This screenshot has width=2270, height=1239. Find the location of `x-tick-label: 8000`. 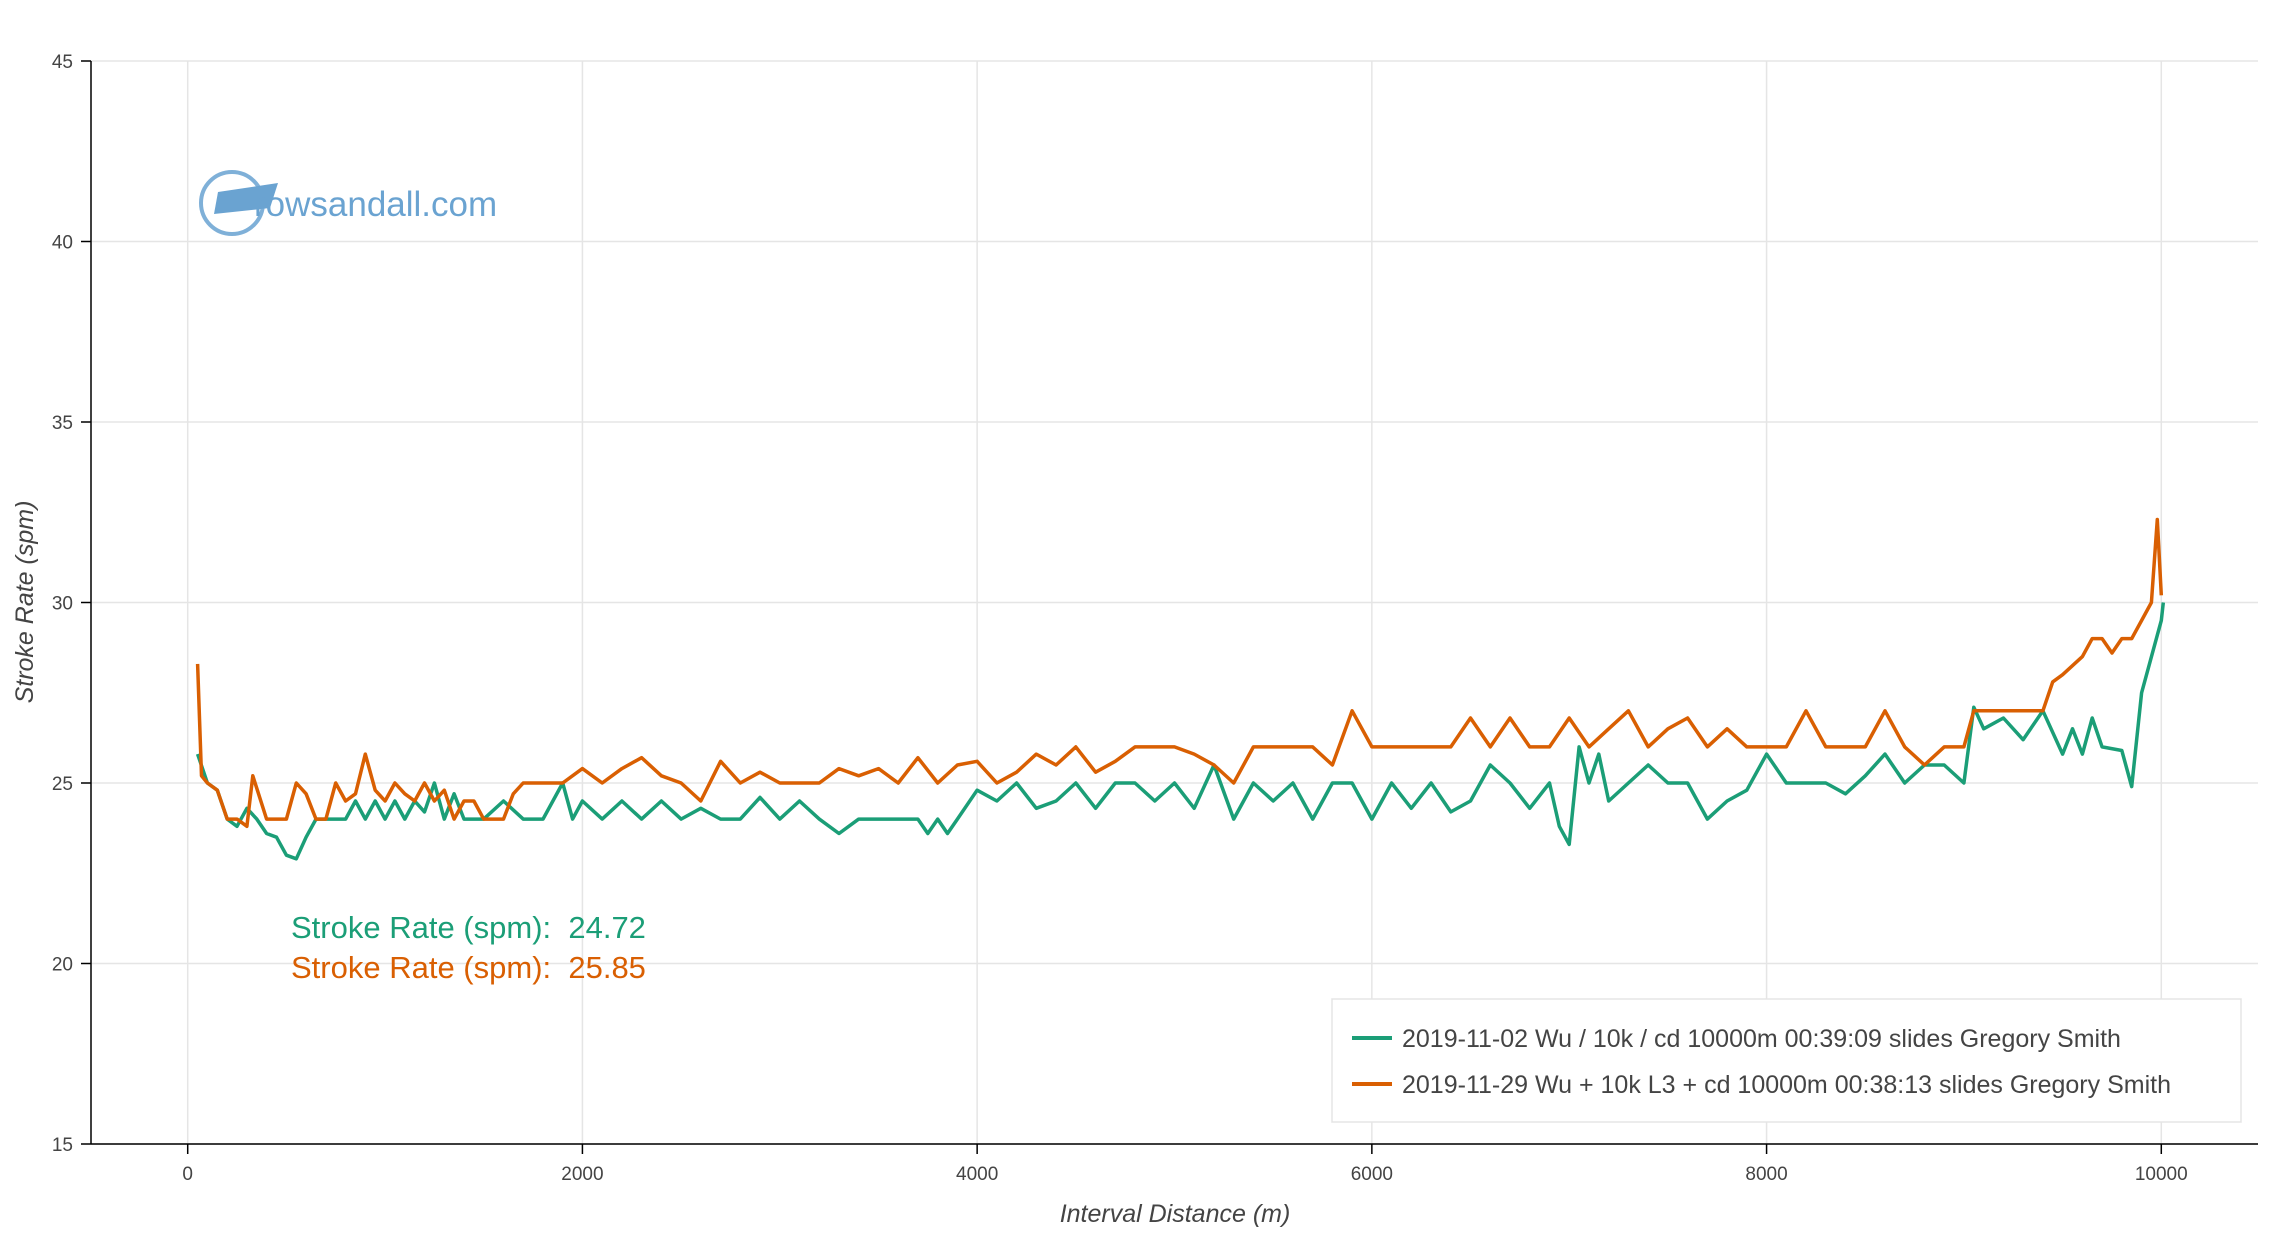

x-tick-label: 8000 is located at coordinates (1766, 1174).